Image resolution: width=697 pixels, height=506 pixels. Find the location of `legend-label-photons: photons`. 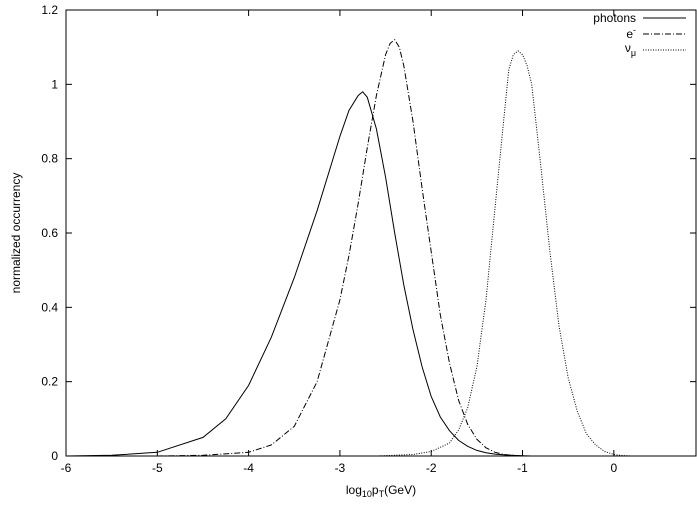

legend-label-photons: photons is located at coordinates (614, 18).